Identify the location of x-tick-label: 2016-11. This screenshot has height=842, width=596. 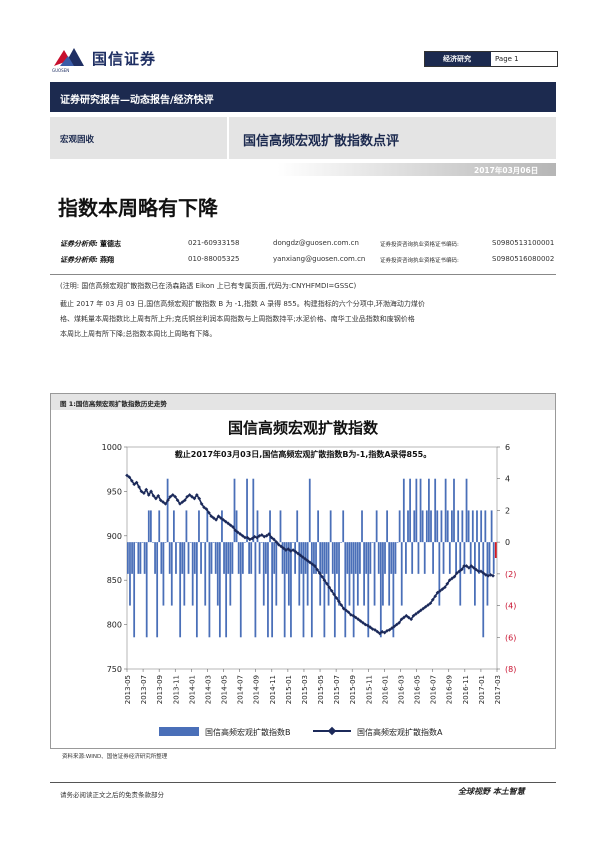
(466, 689).